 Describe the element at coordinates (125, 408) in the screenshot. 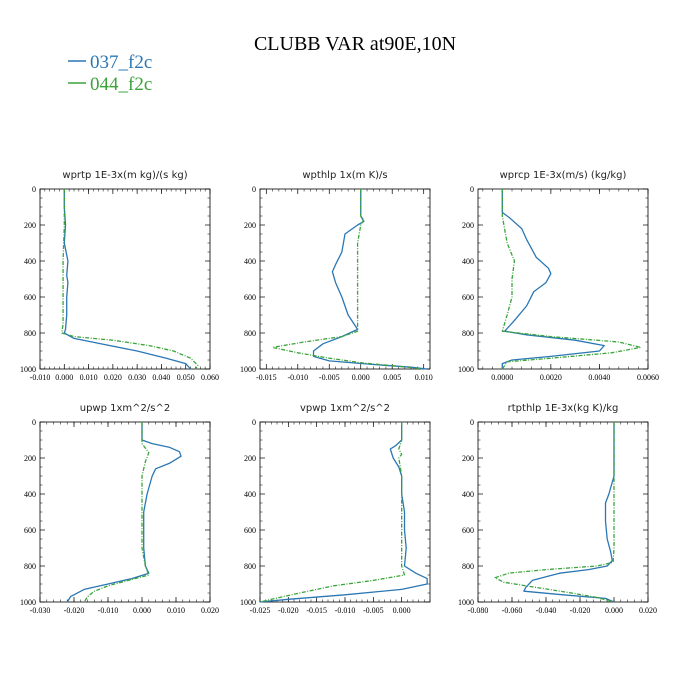

I see `panel-title: upwp 1xm^2/s^2` at that location.